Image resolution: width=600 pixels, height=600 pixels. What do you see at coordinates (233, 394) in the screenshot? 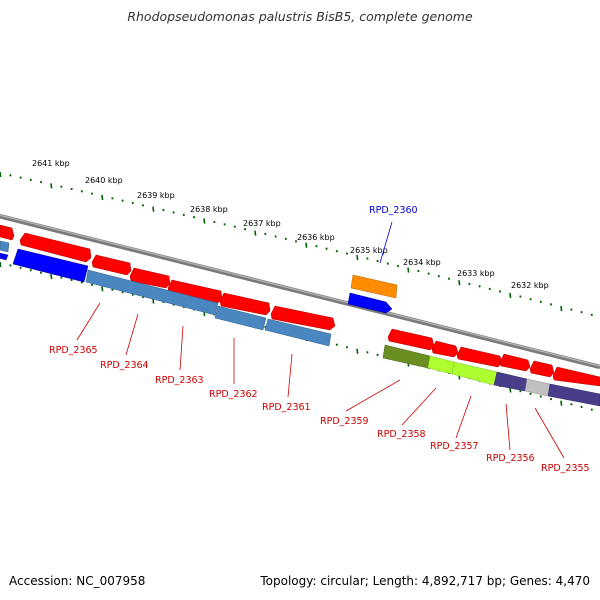
I see `gene-label-rpd-2362: RPD_2362` at bounding box center [233, 394].